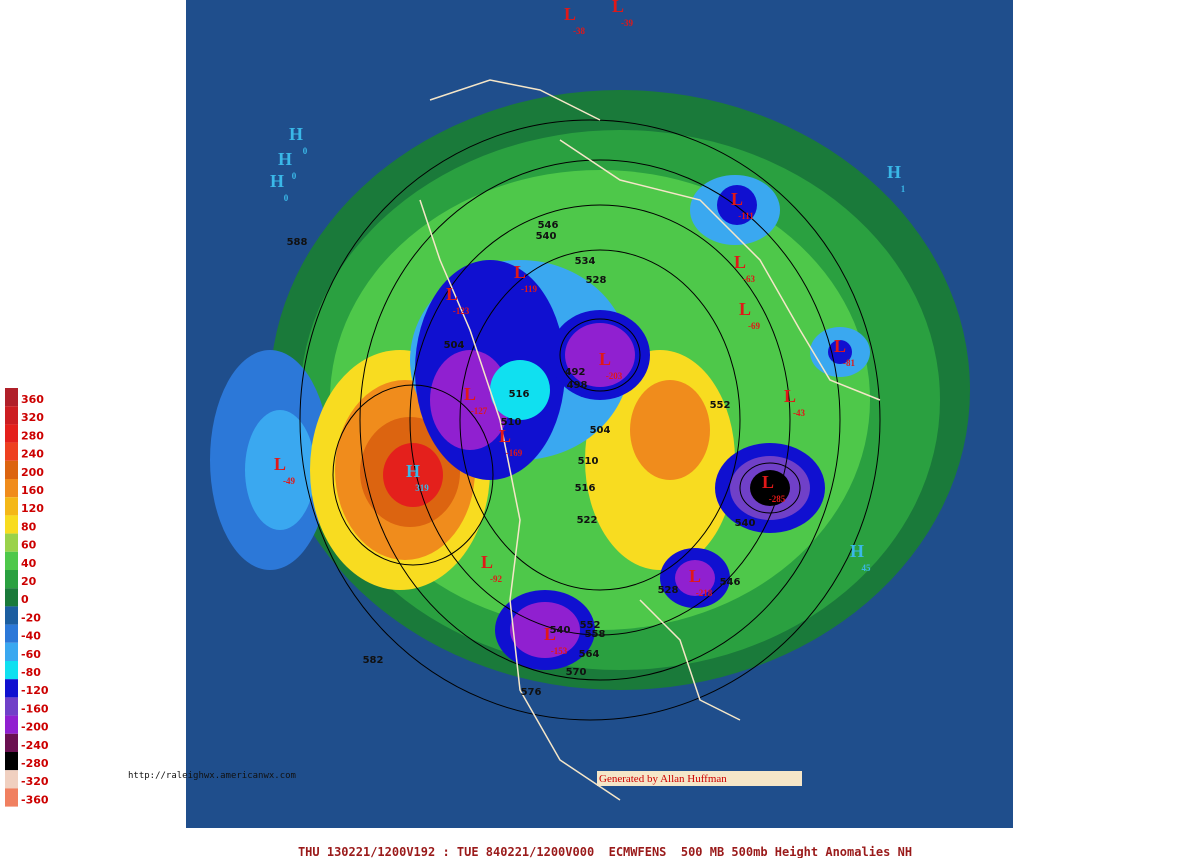  What do you see at coordinates (25, 599) in the screenshot?
I see `legend-label: 0` at bounding box center [25, 599].